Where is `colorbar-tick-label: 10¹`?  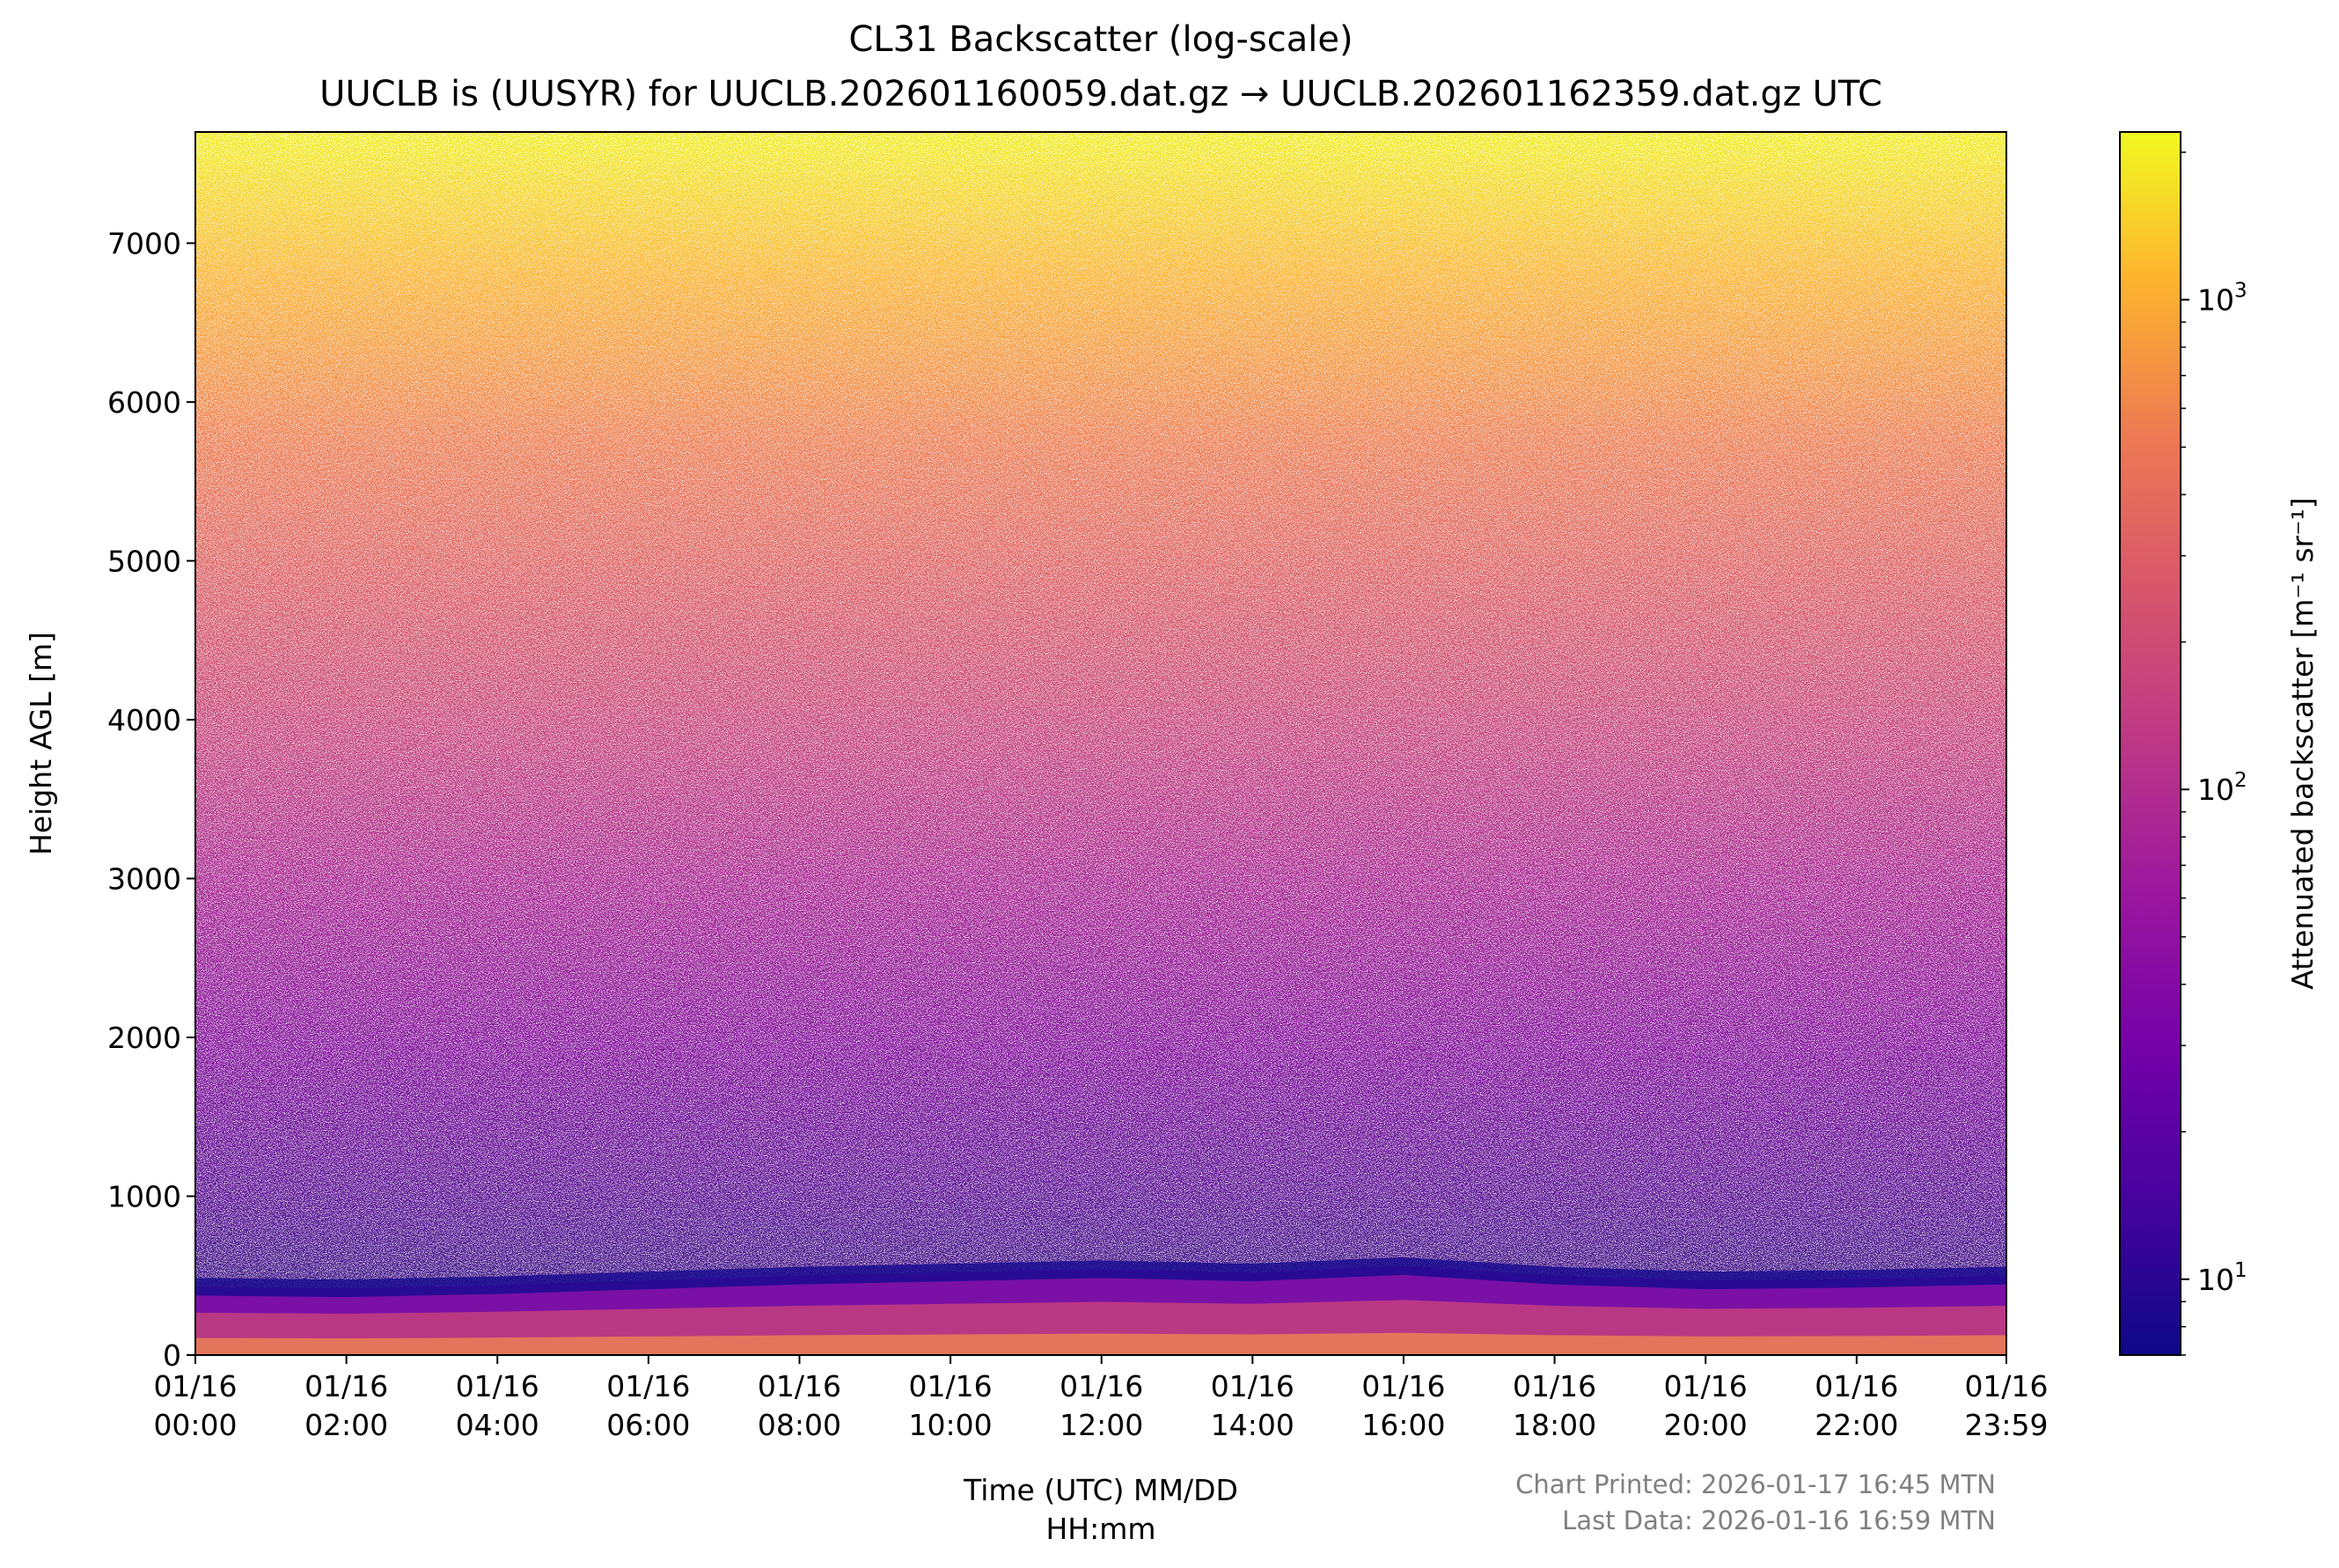
colorbar-tick-label: 10¹ is located at coordinates (2222, 1278).